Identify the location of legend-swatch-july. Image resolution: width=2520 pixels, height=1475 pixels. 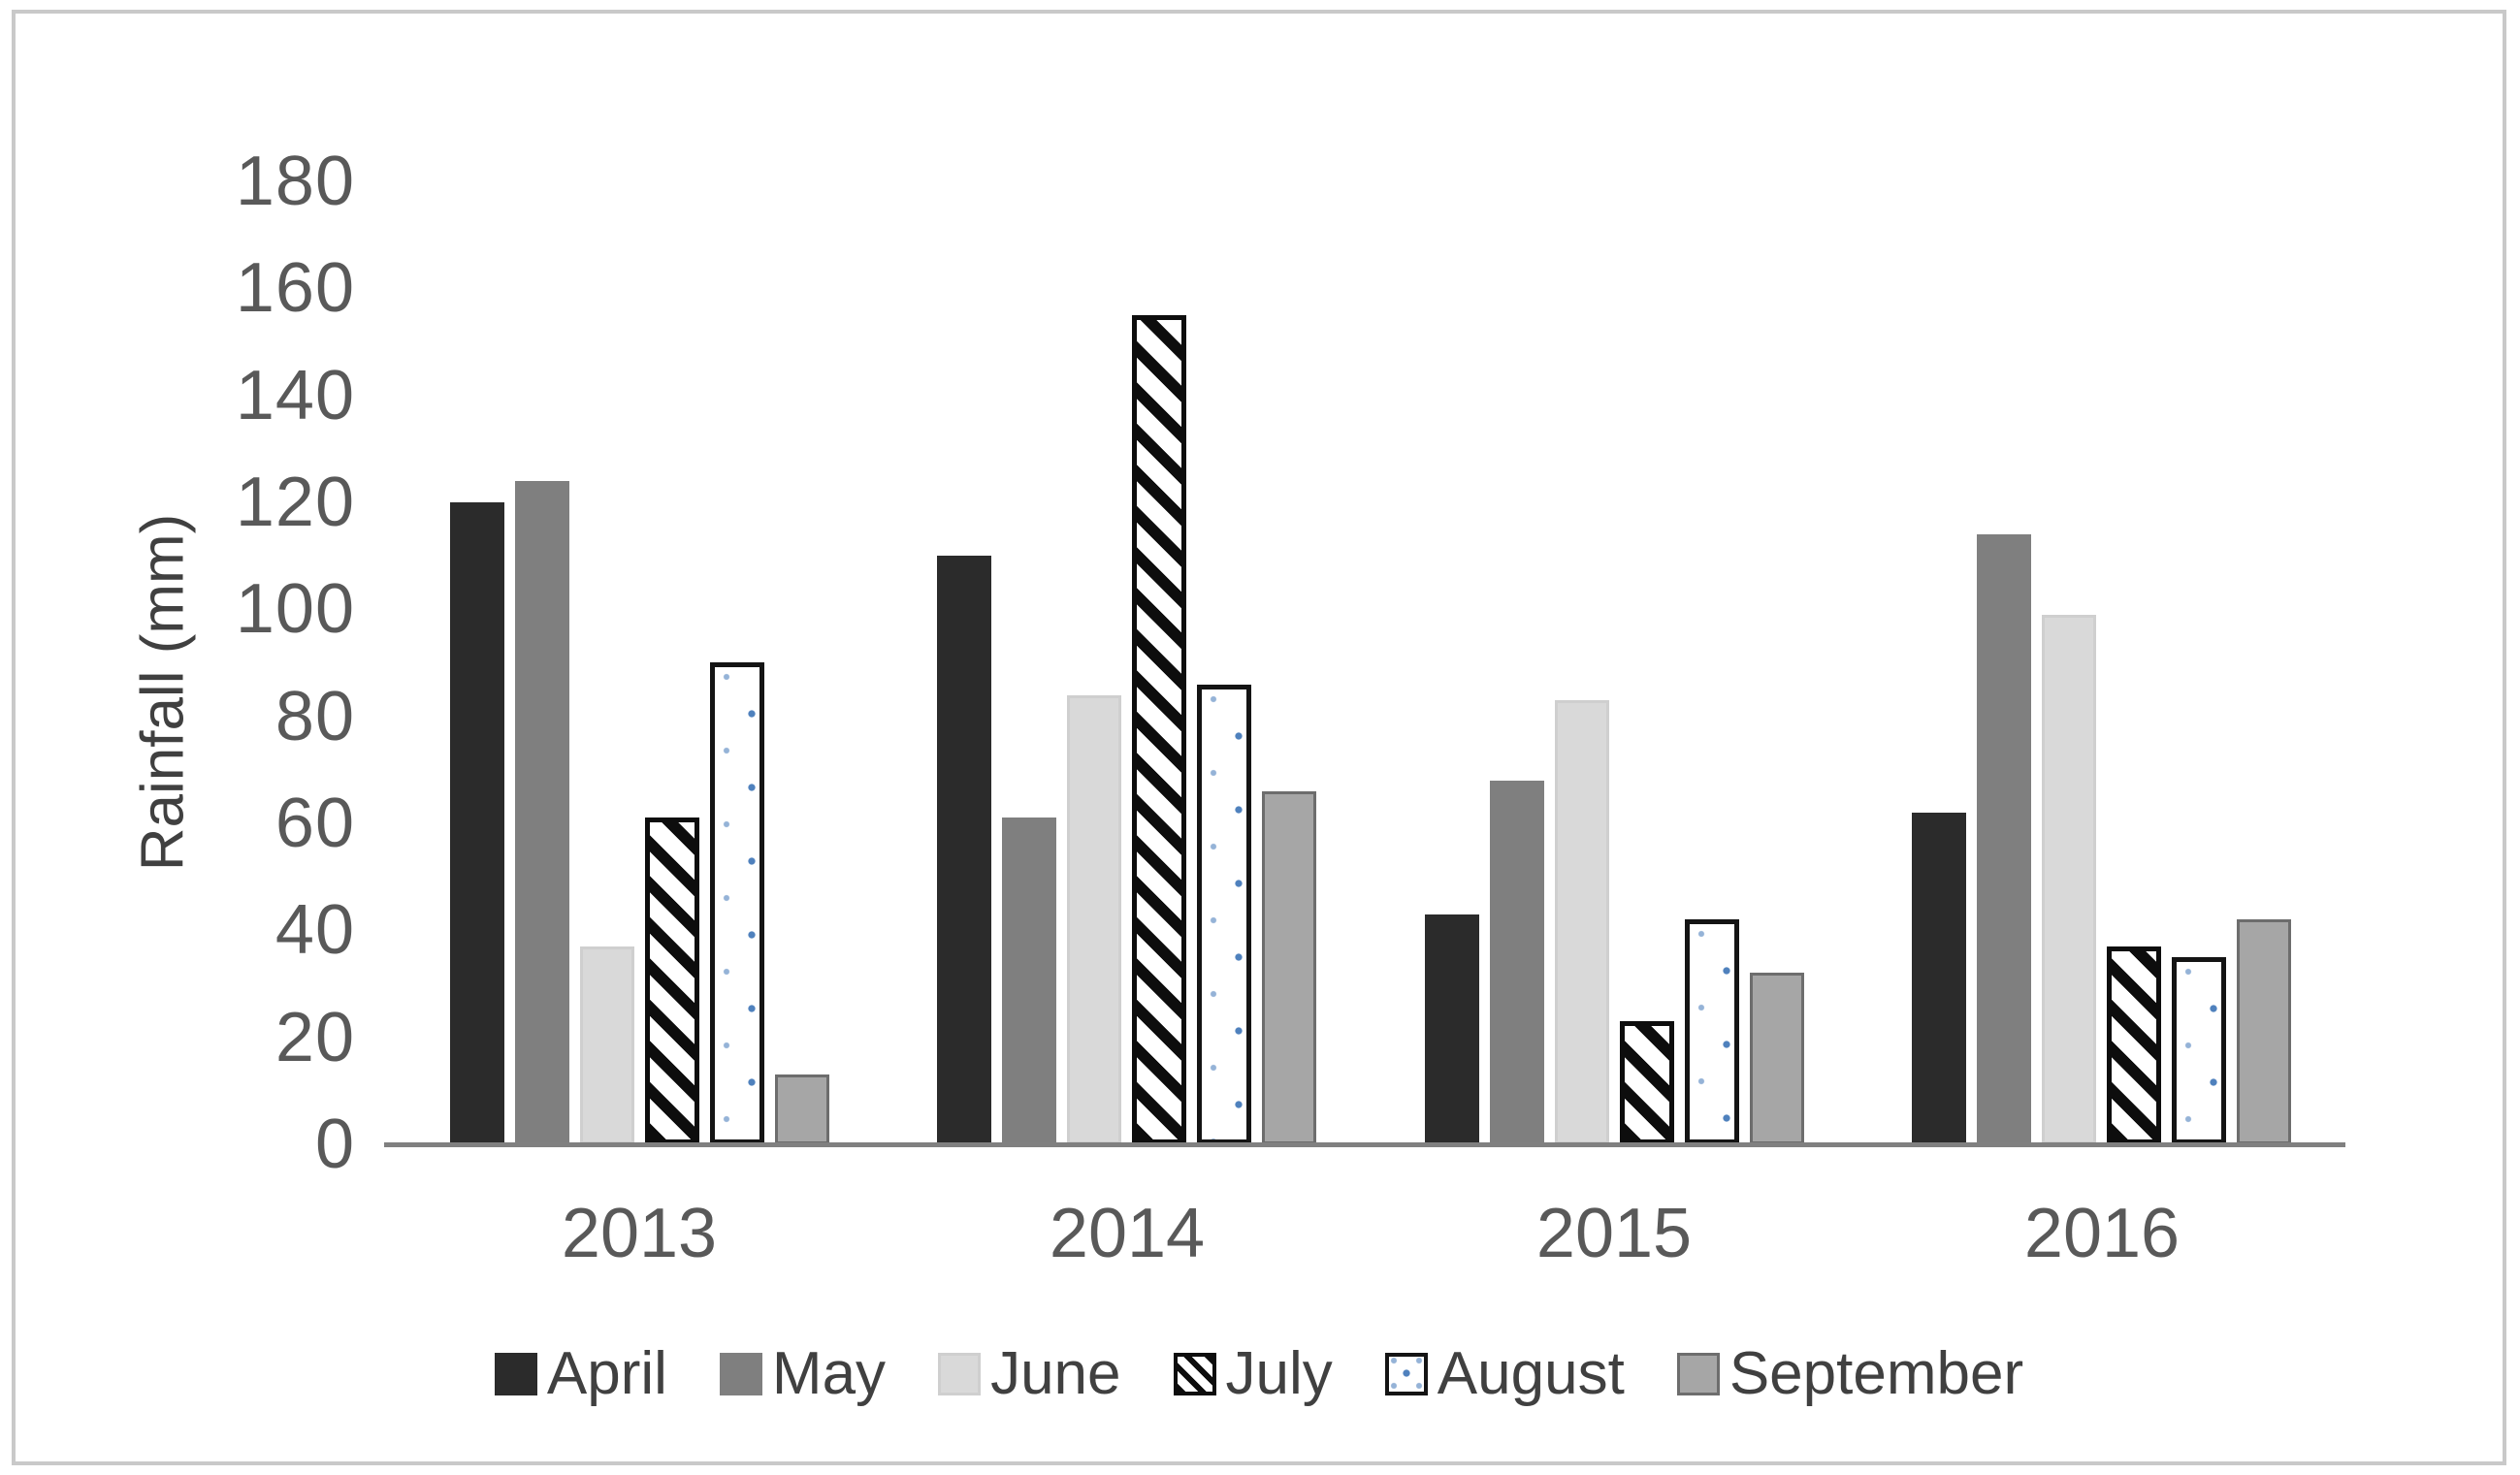
(1194, 1374).